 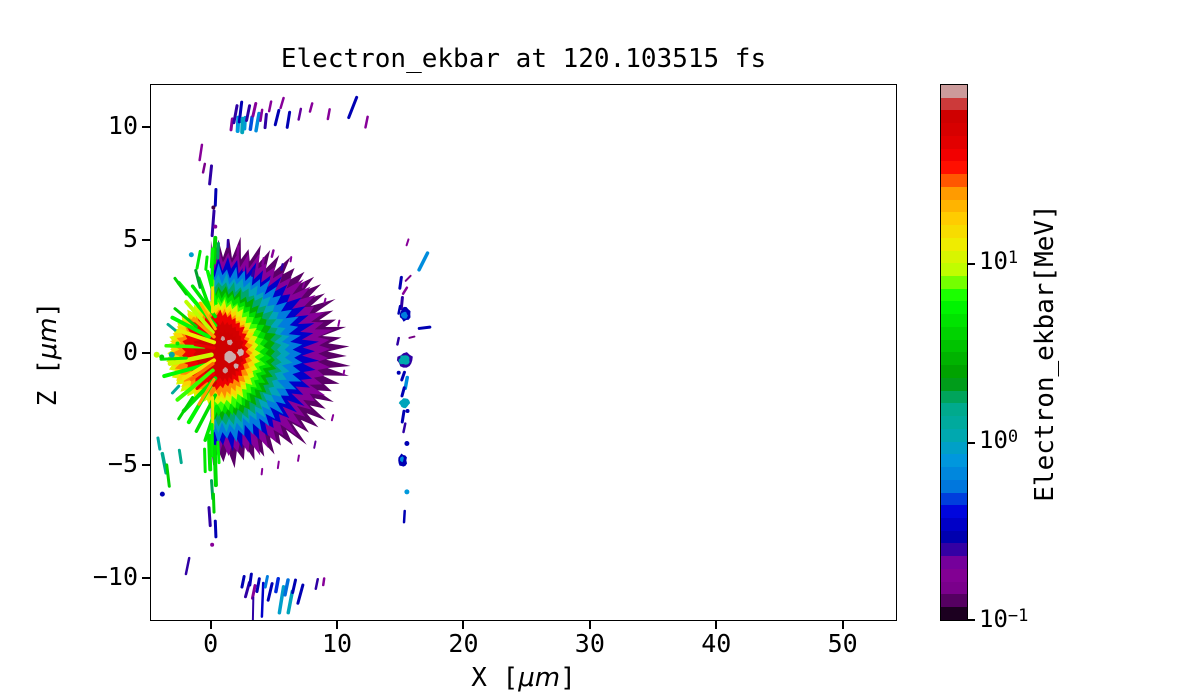 I want to click on colorbar-tick-label: 100, so click(x=999, y=440).